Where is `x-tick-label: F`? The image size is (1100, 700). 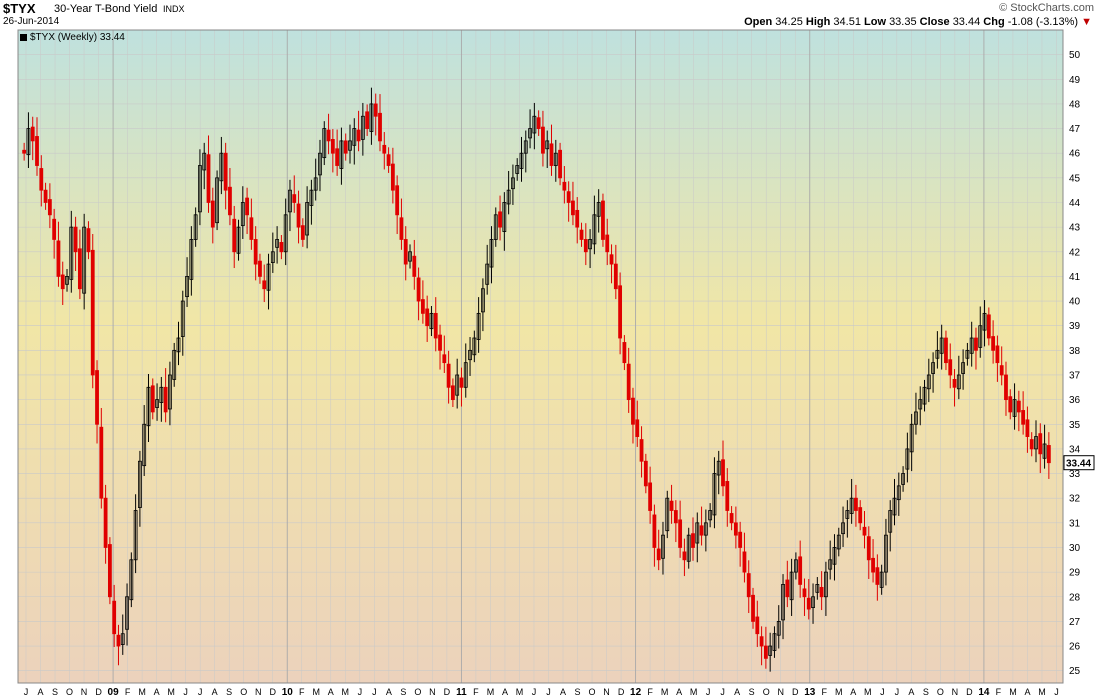 x-tick-label: F is located at coordinates (999, 692).